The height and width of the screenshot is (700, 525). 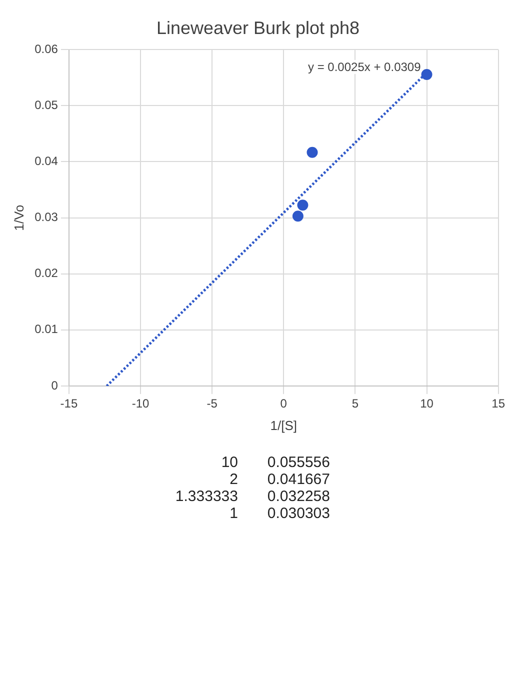 What do you see at coordinates (233, 479) in the screenshot?
I see `text: 2` at bounding box center [233, 479].